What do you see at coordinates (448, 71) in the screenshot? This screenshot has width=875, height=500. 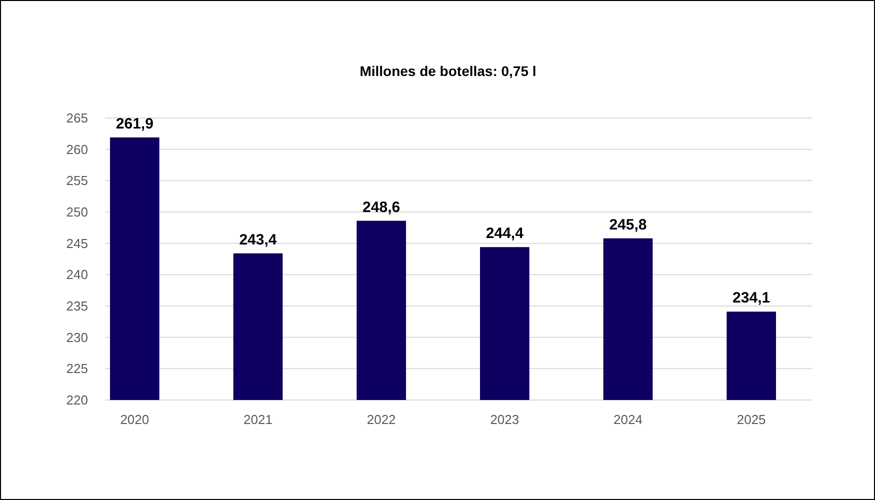 I see `chart-title: Millones de botellas: 0,75 l` at bounding box center [448, 71].